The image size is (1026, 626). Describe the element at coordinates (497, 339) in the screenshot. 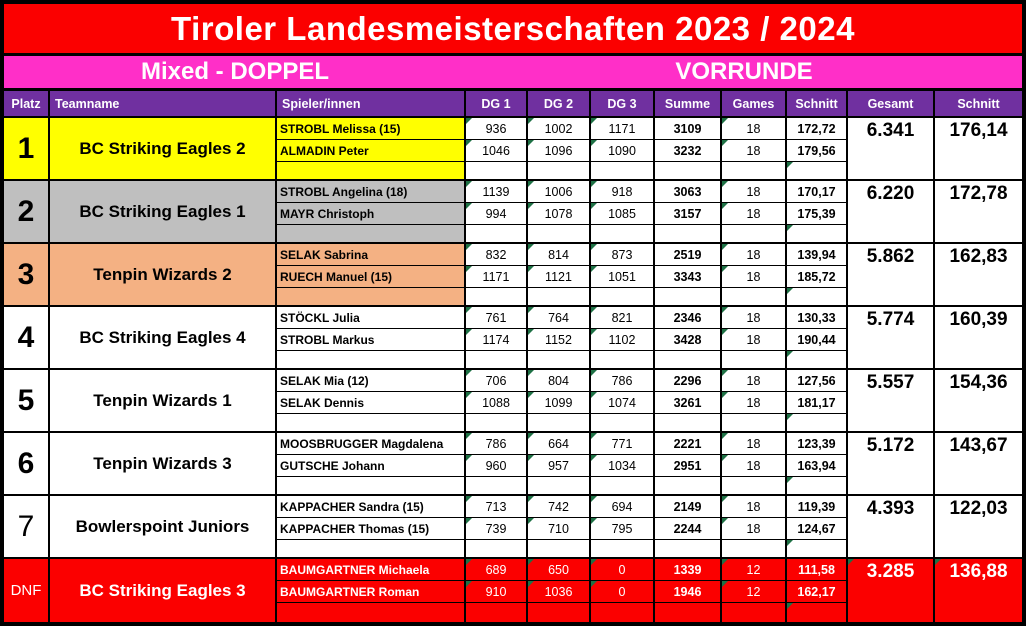

I see `dg1-value: 1174` at that location.